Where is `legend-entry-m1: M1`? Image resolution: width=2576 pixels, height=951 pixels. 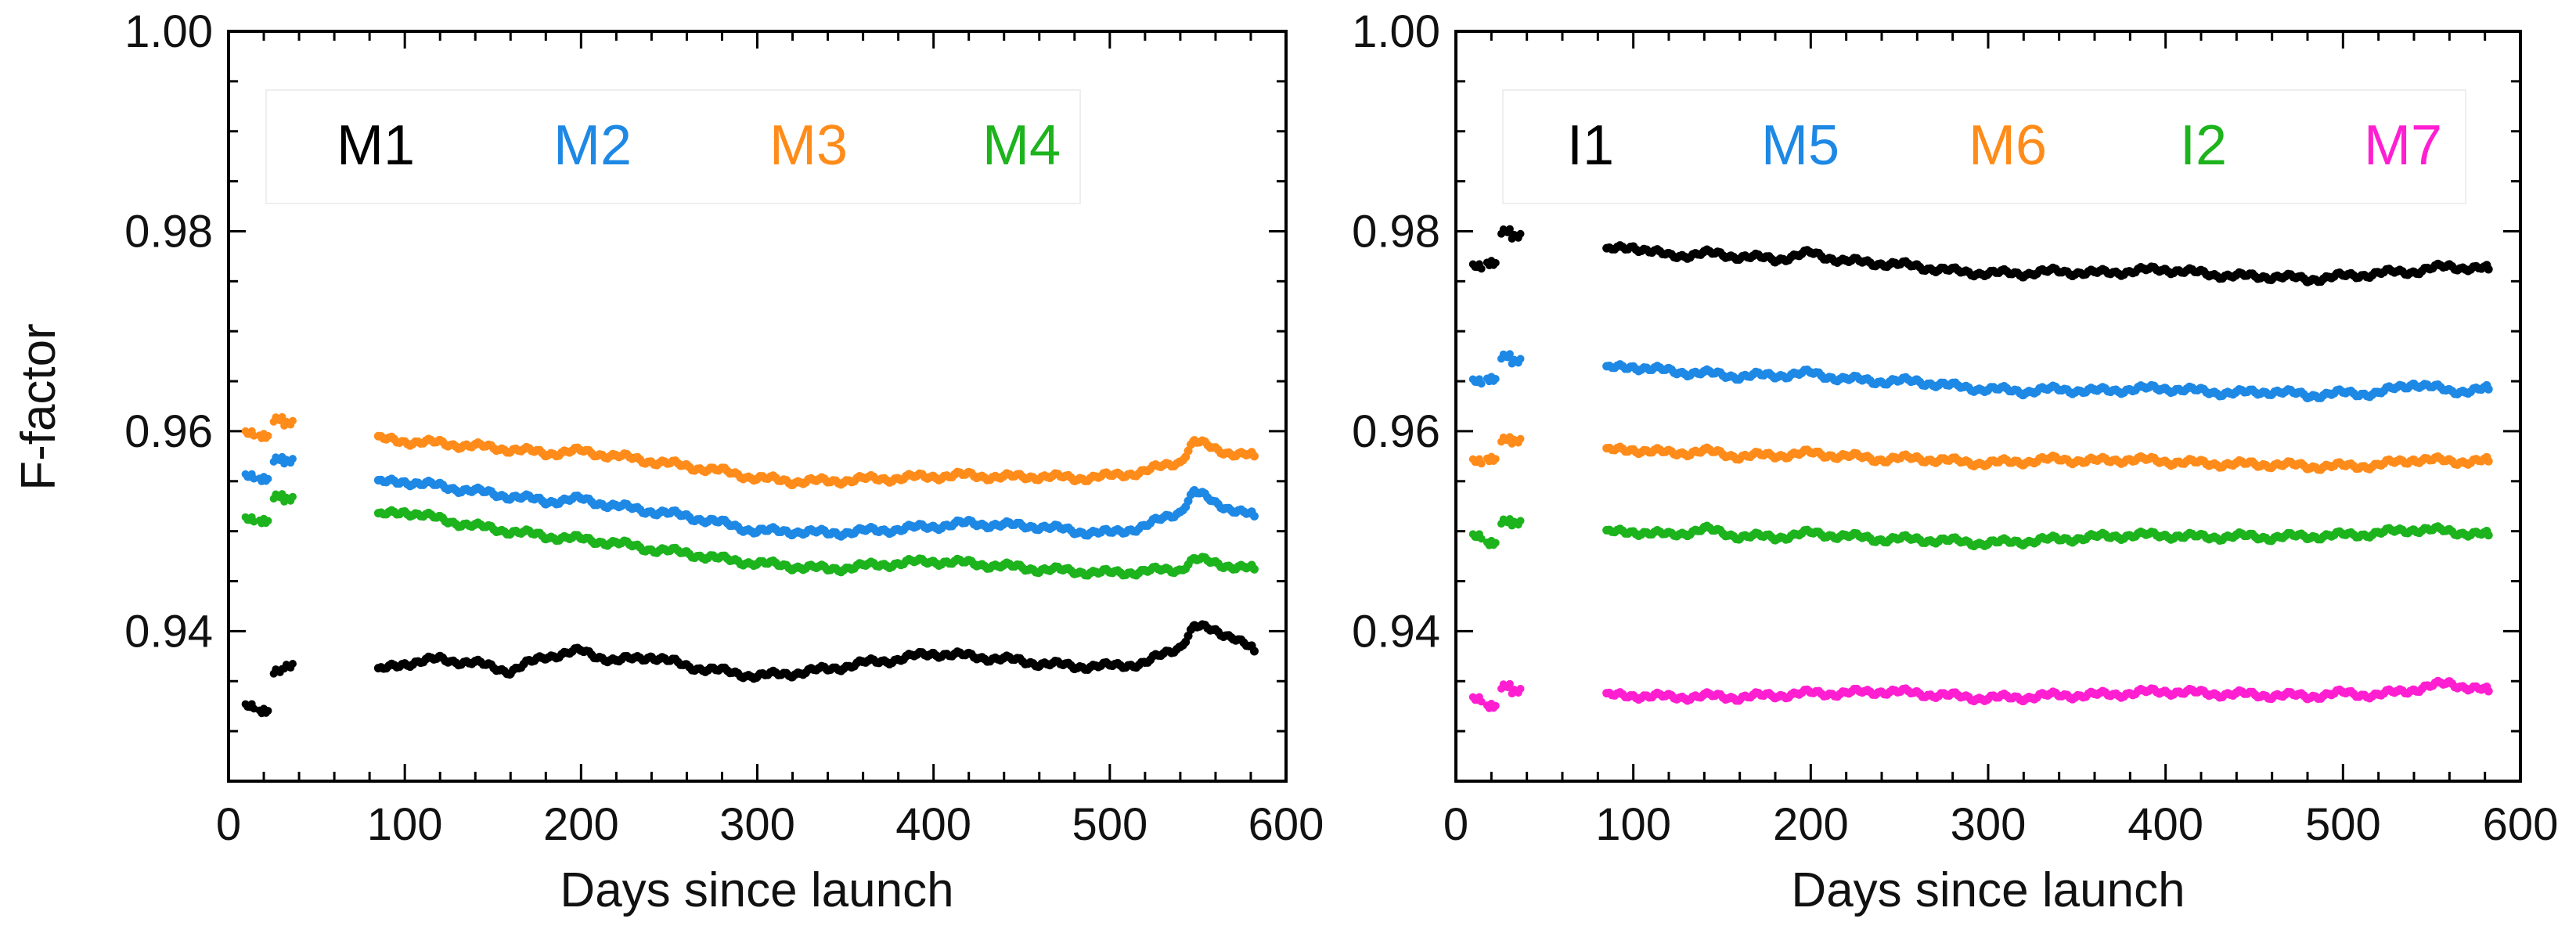 legend-entry-m1: M1 is located at coordinates (376, 145).